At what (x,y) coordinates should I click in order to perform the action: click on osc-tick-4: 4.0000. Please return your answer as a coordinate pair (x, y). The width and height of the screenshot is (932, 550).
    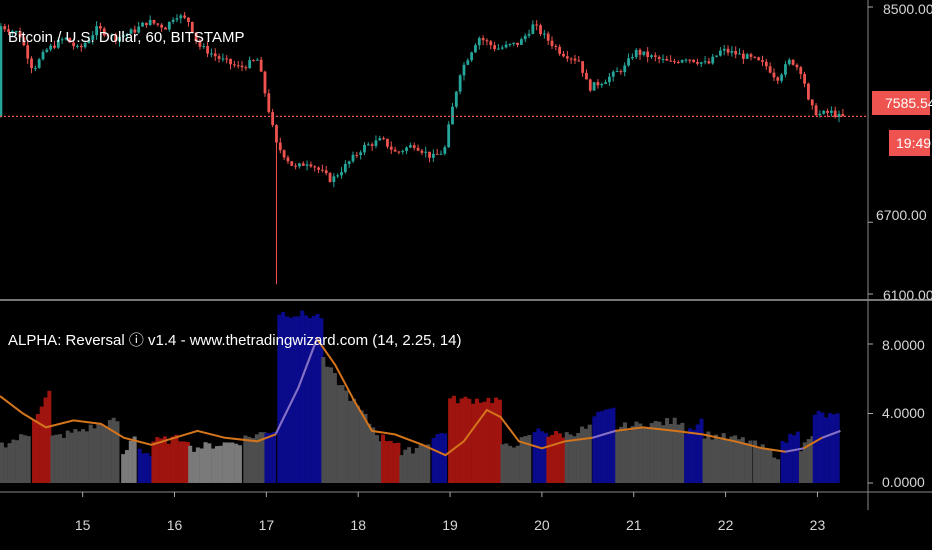
    Looking at the image, I should click on (903, 413).